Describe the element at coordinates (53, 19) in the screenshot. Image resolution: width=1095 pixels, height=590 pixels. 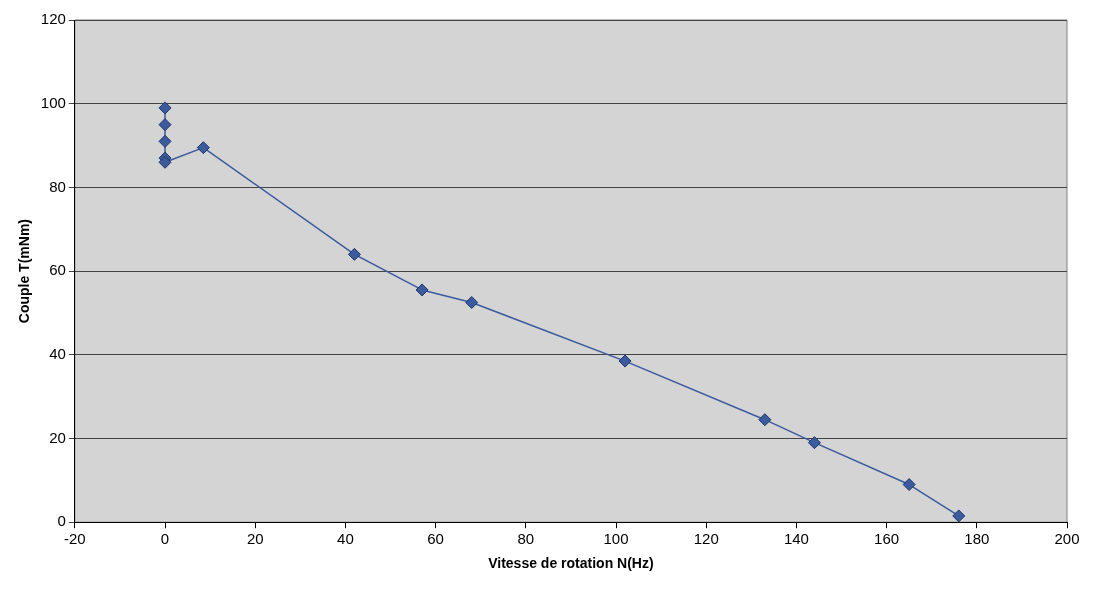
I see `y-tick-label: 120` at that location.